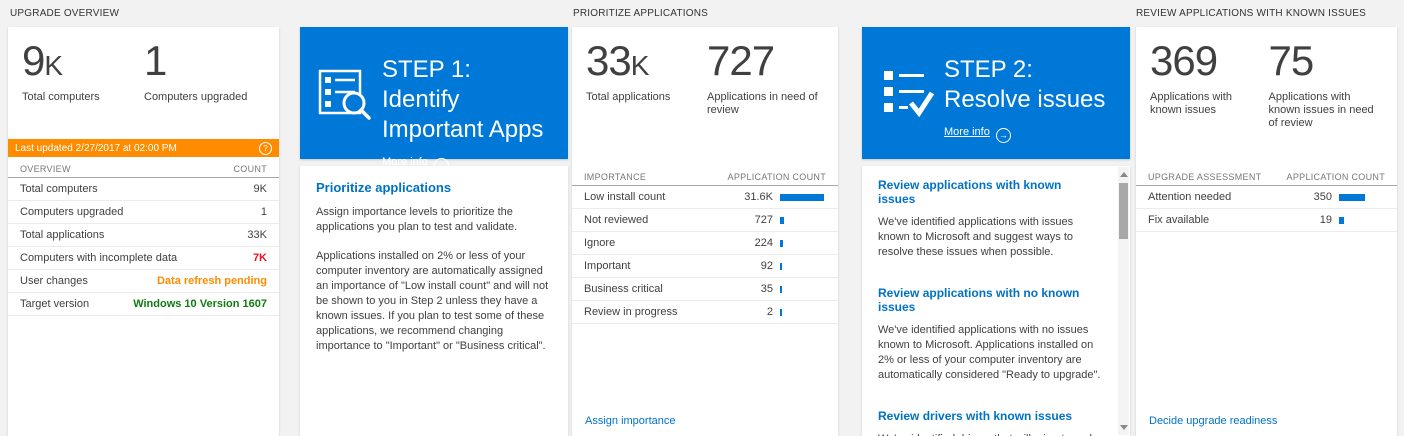 The image size is (1404, 436). I want to click on section-label-prioritize-applications: PRIORITIZE APPLICATIONS, so click(640, 13).